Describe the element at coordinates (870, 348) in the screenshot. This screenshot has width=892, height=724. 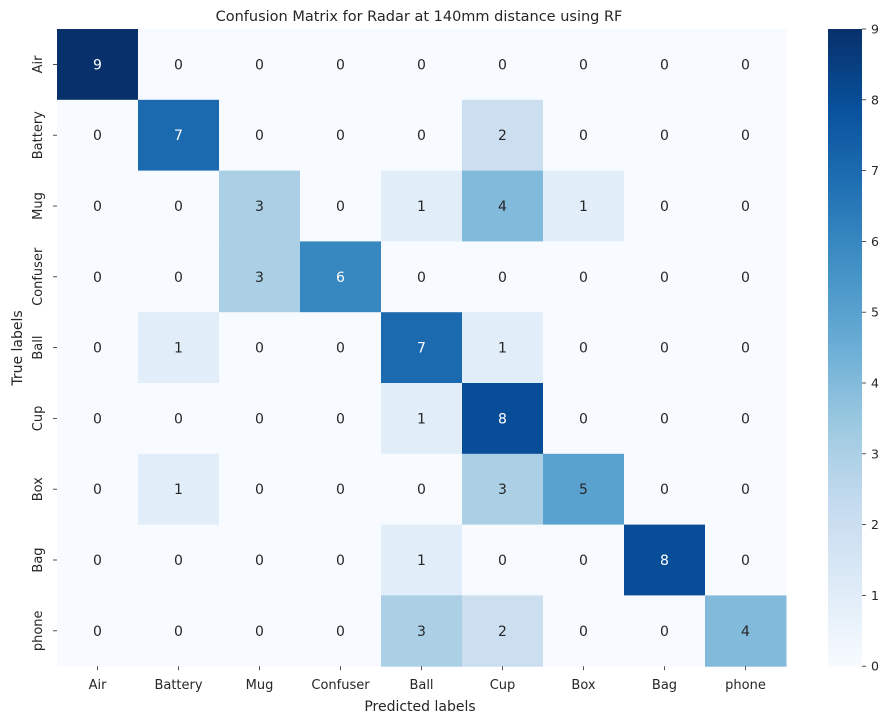
I see `colorbar-ticks: 0 1 2 3 4 5 6 7 8 9` at that location.